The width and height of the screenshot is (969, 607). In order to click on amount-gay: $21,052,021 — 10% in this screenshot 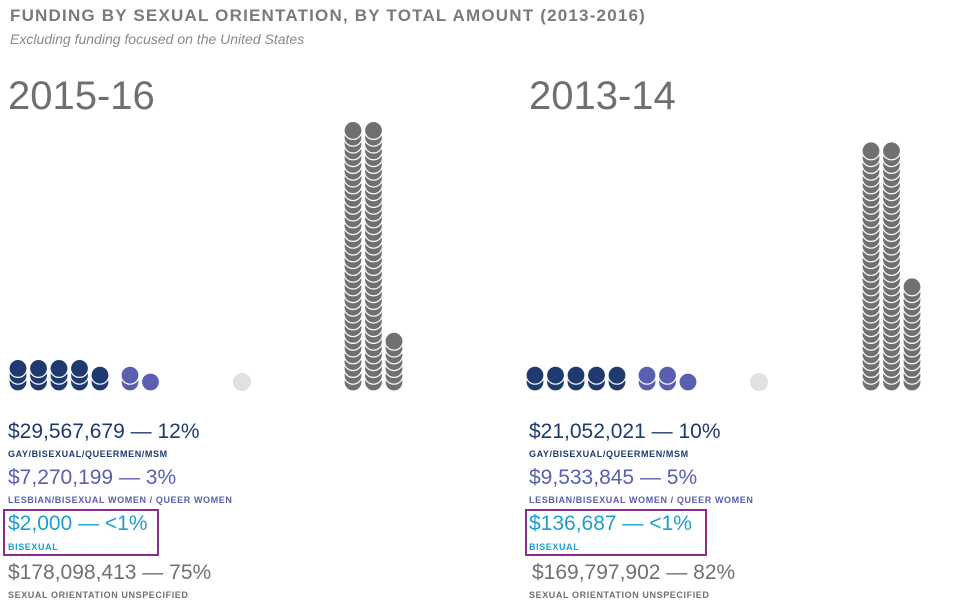, I will do `click(625, 431)`.